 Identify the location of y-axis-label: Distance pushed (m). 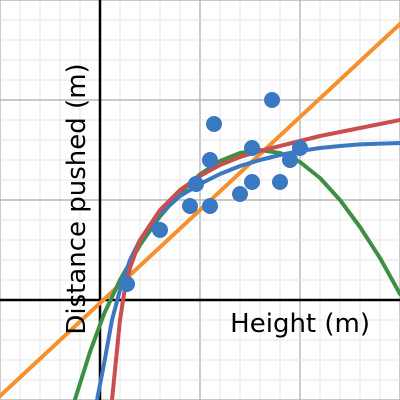
(77, 198).